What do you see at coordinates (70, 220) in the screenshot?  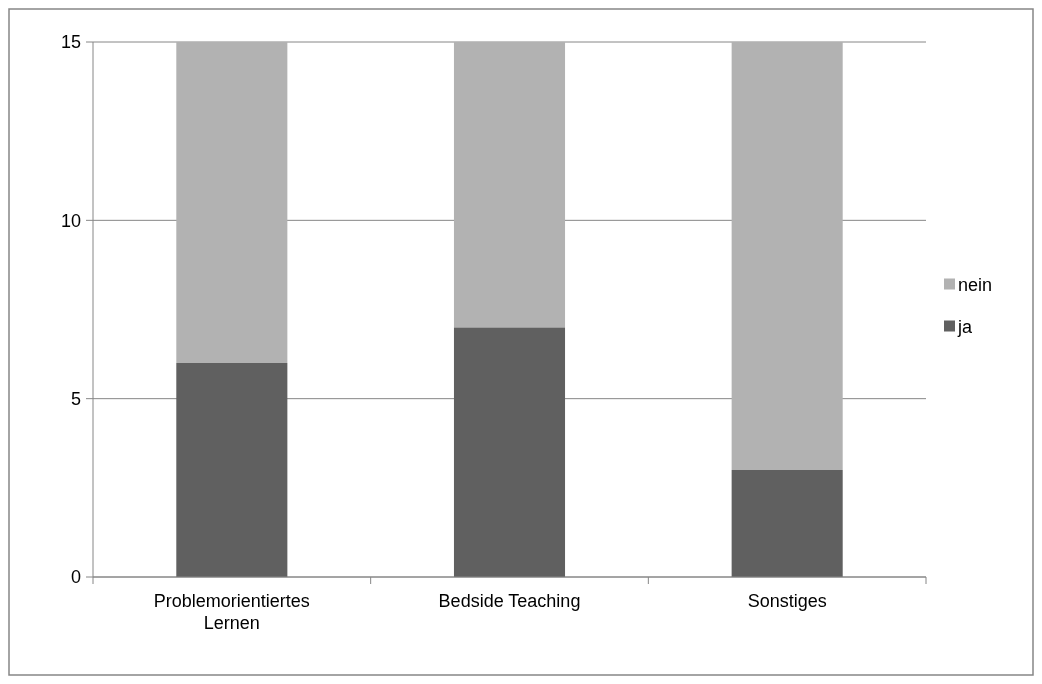 I see `y-tick-label: 10` at bounding box center [70, 220].